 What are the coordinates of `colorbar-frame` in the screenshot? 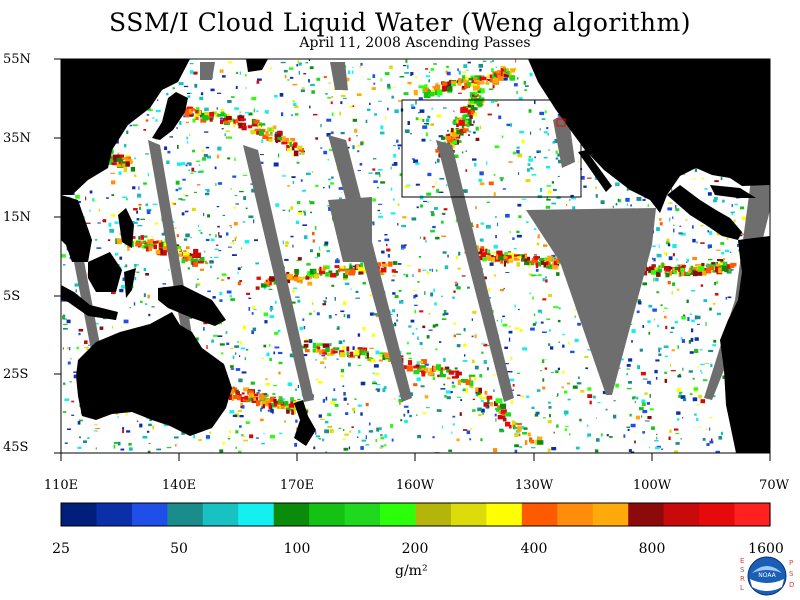 It's located at (415, 514).